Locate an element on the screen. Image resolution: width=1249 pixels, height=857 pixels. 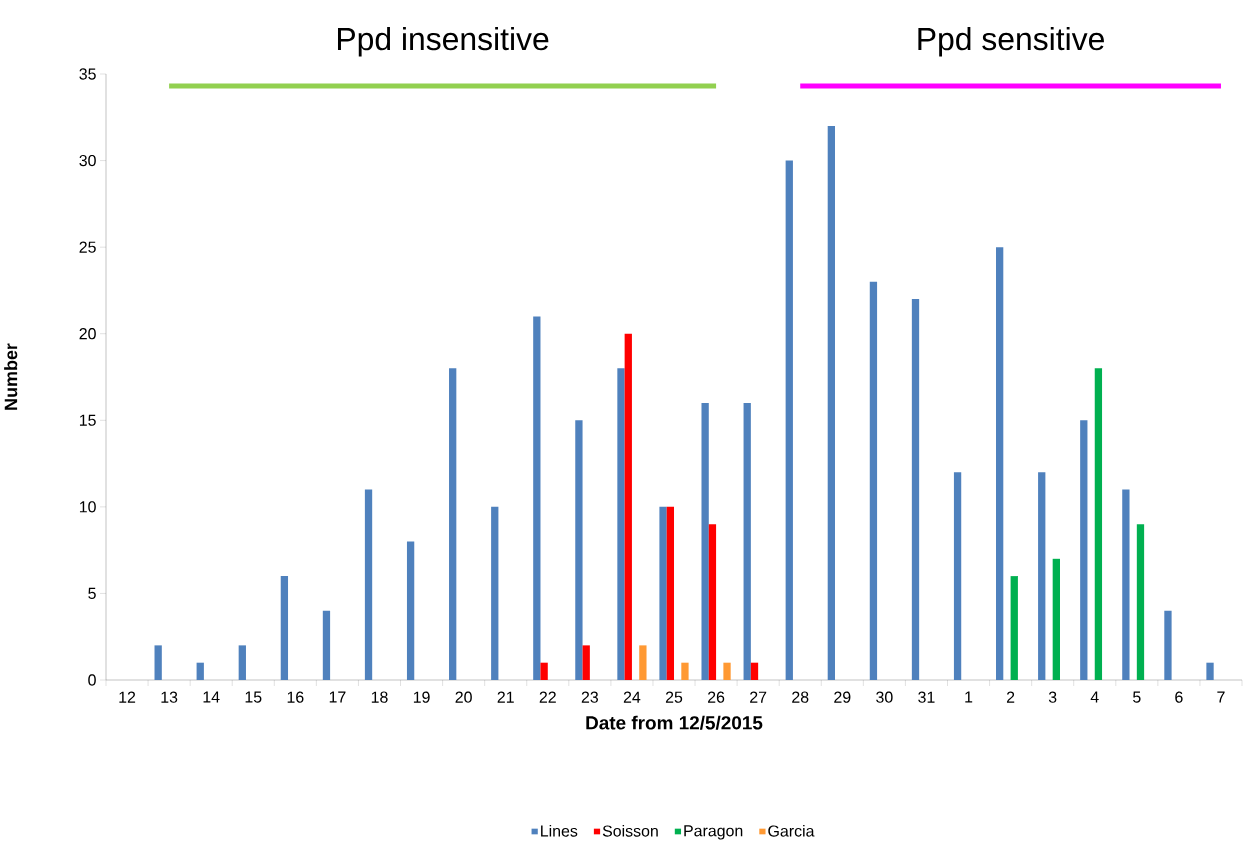
x-tick-label: 6 is located at coordinates (1179, 697).